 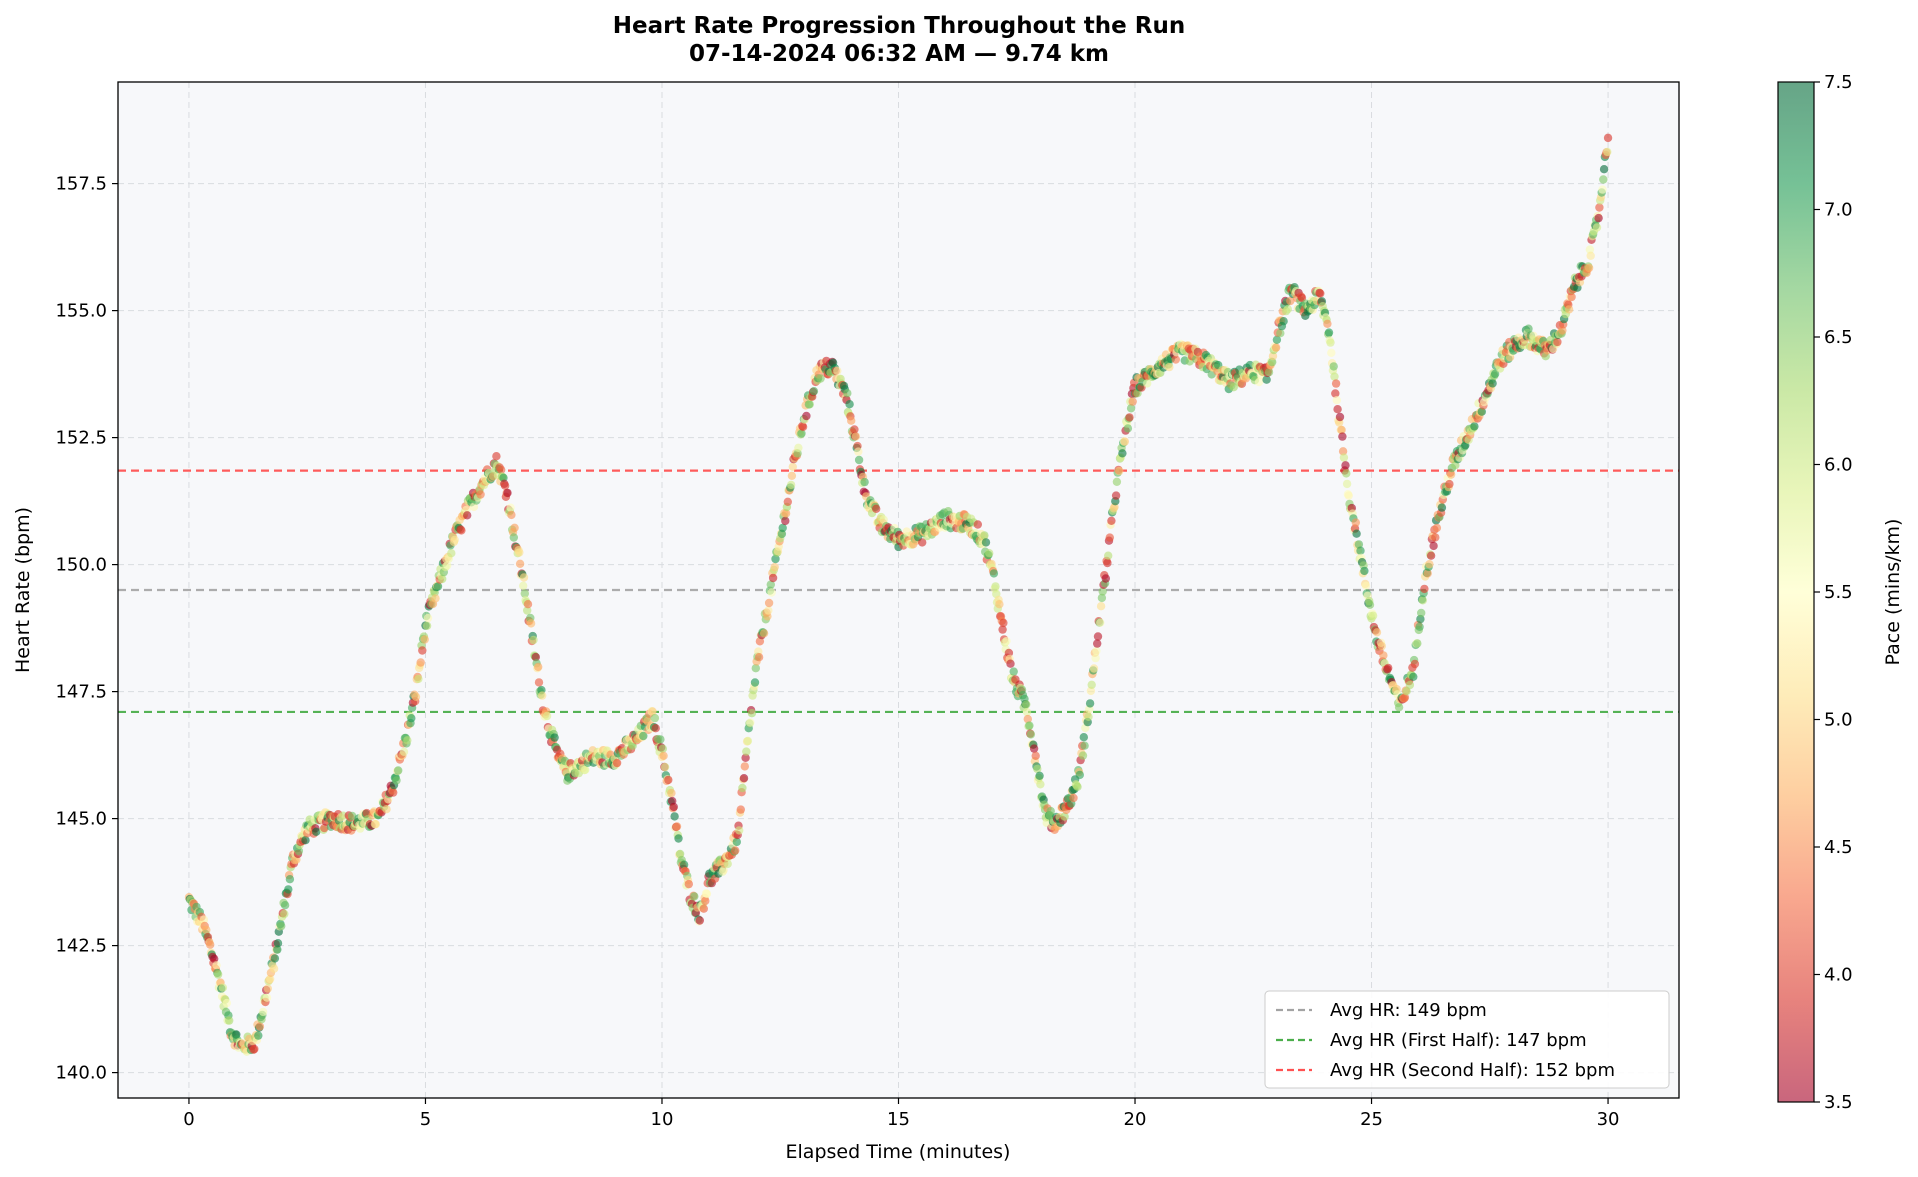 I want to click on x-tick-label: 10, so click(x=662, y=1119).